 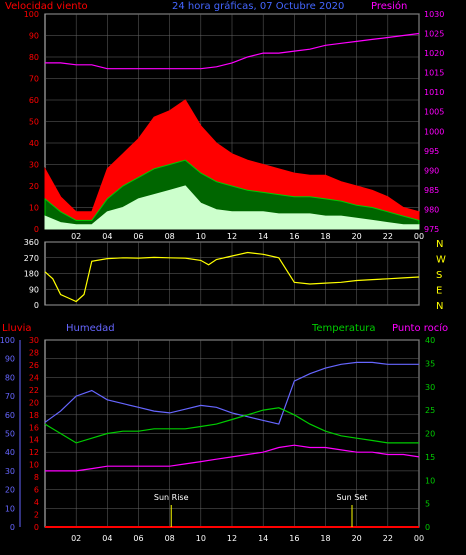 What do you see at coordinates (439, 291) in the screenshot?
I see `compass-label: E` at bounding box center [439, 291].